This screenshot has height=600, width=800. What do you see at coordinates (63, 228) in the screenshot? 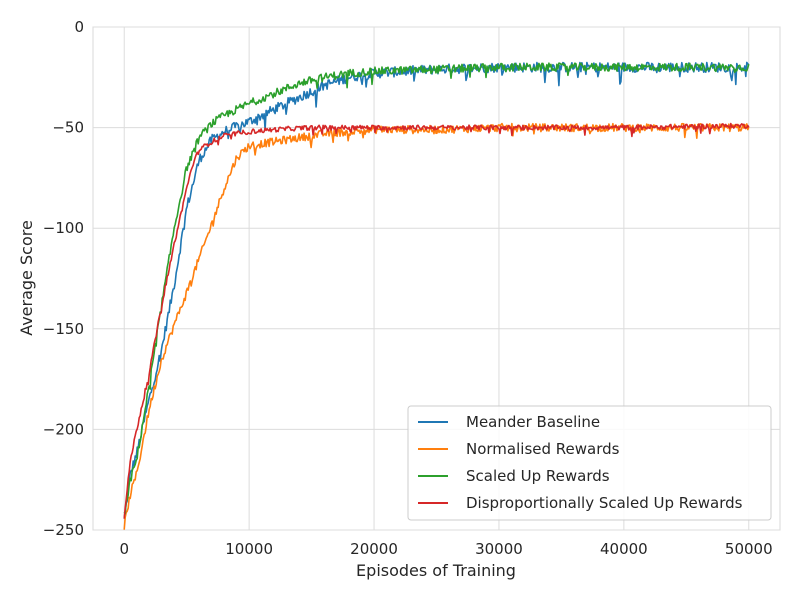
I see `y-tick-label: −100` at bounding box center [63, 228].